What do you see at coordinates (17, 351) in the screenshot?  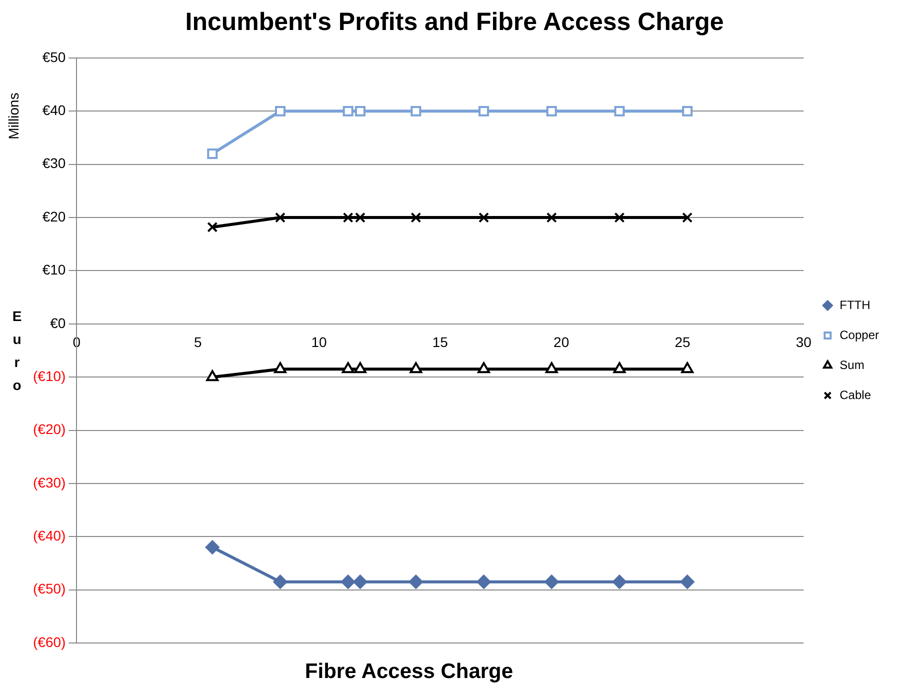 I see `y-axis-title: Euro` at bounding box center [17, 351].